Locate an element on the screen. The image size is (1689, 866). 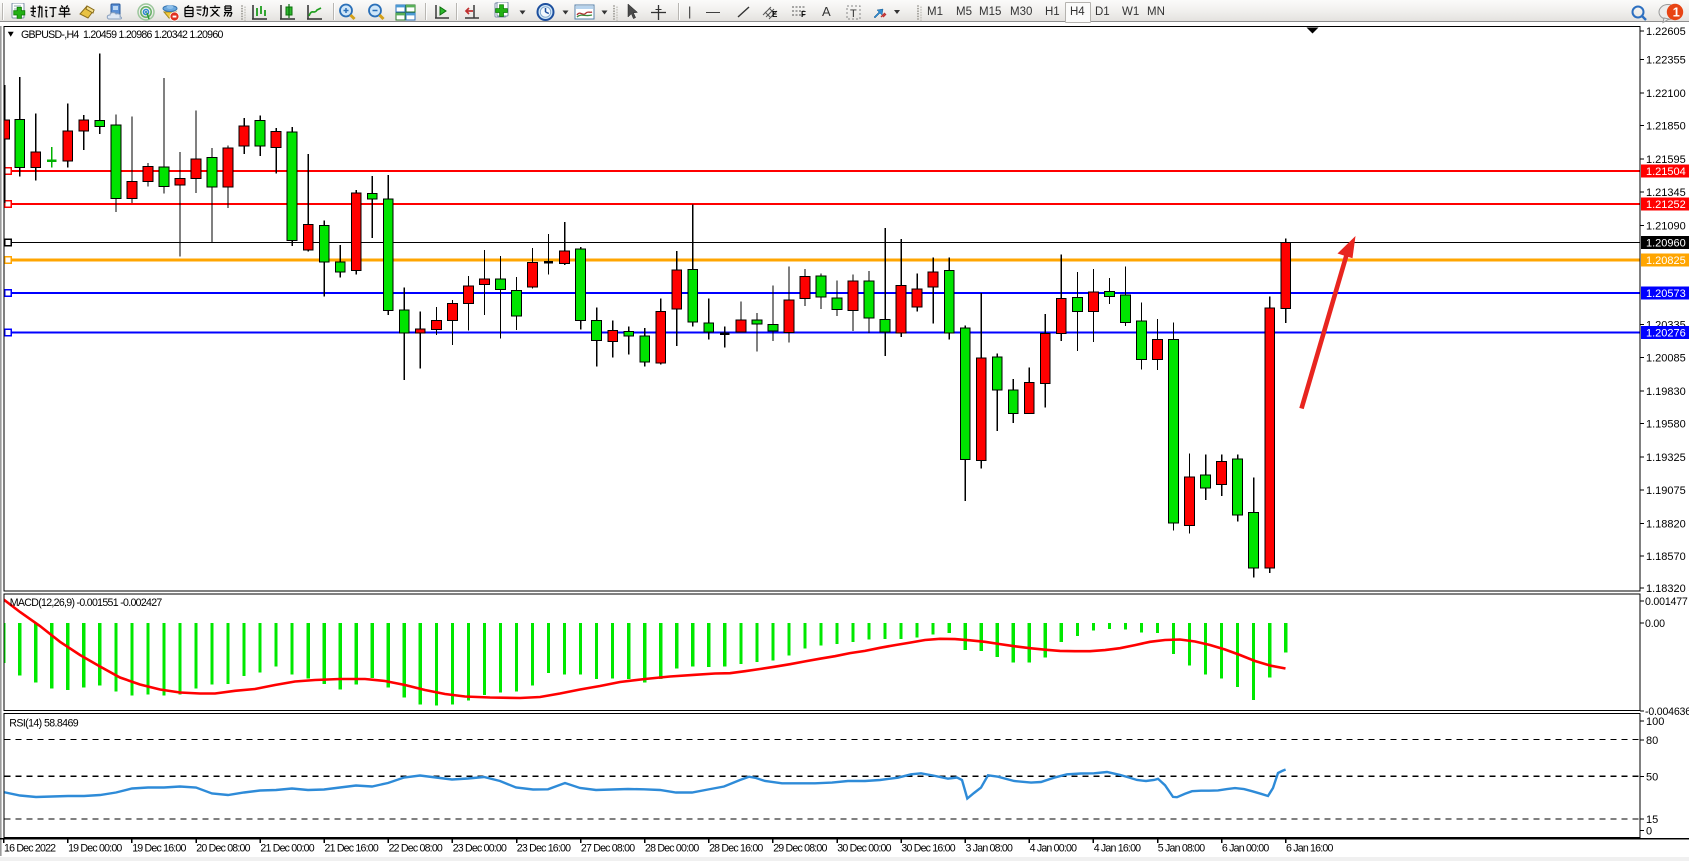
svg-text: 1.21595 is located at coordinates (1666, 160).